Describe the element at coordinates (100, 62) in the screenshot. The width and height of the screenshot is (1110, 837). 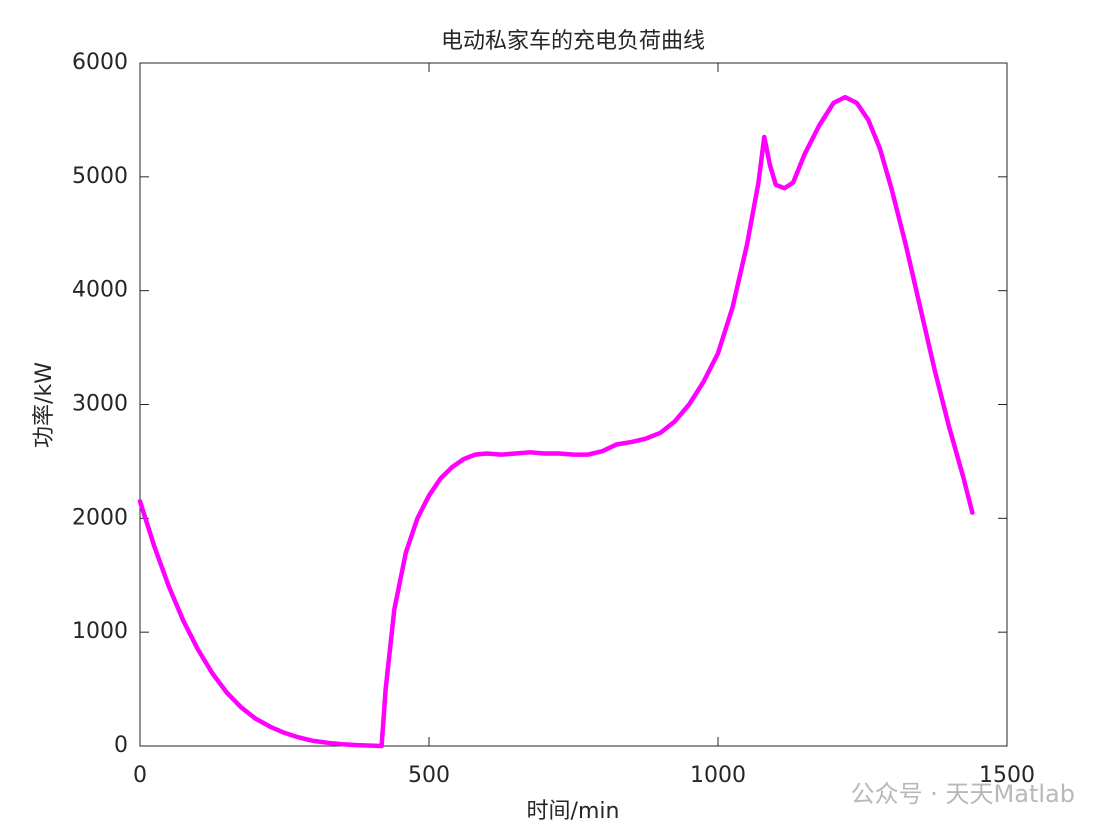
I see `y-tick-label: 6000` at that location.